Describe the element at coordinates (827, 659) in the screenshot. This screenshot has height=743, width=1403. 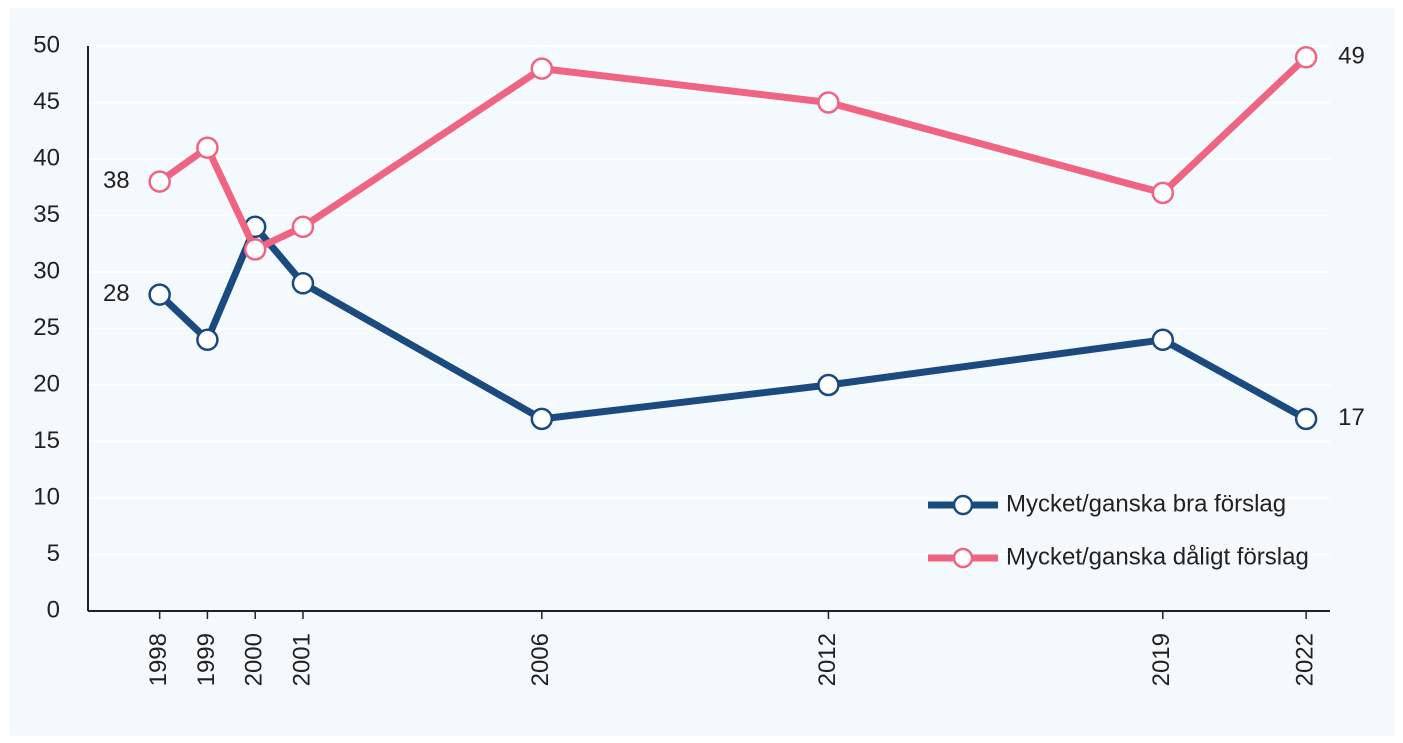
I see `x-tick-label: 2012` at that location.